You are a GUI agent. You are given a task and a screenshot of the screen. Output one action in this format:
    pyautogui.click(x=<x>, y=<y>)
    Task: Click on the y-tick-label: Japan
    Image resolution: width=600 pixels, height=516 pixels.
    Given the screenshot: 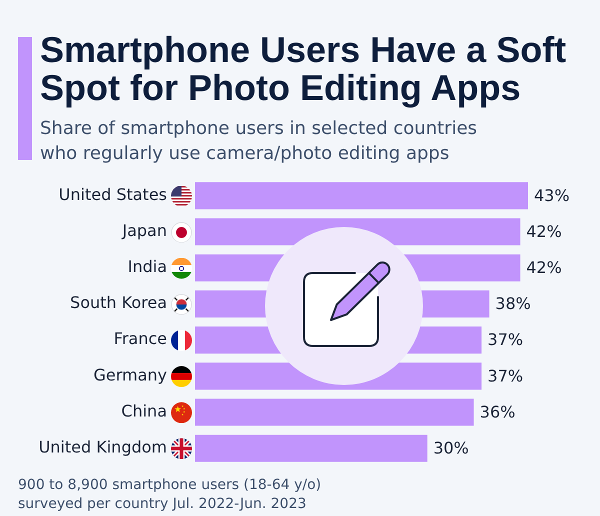 What is the action you would take?
    pyautogui.click(x=144, y=230)
    